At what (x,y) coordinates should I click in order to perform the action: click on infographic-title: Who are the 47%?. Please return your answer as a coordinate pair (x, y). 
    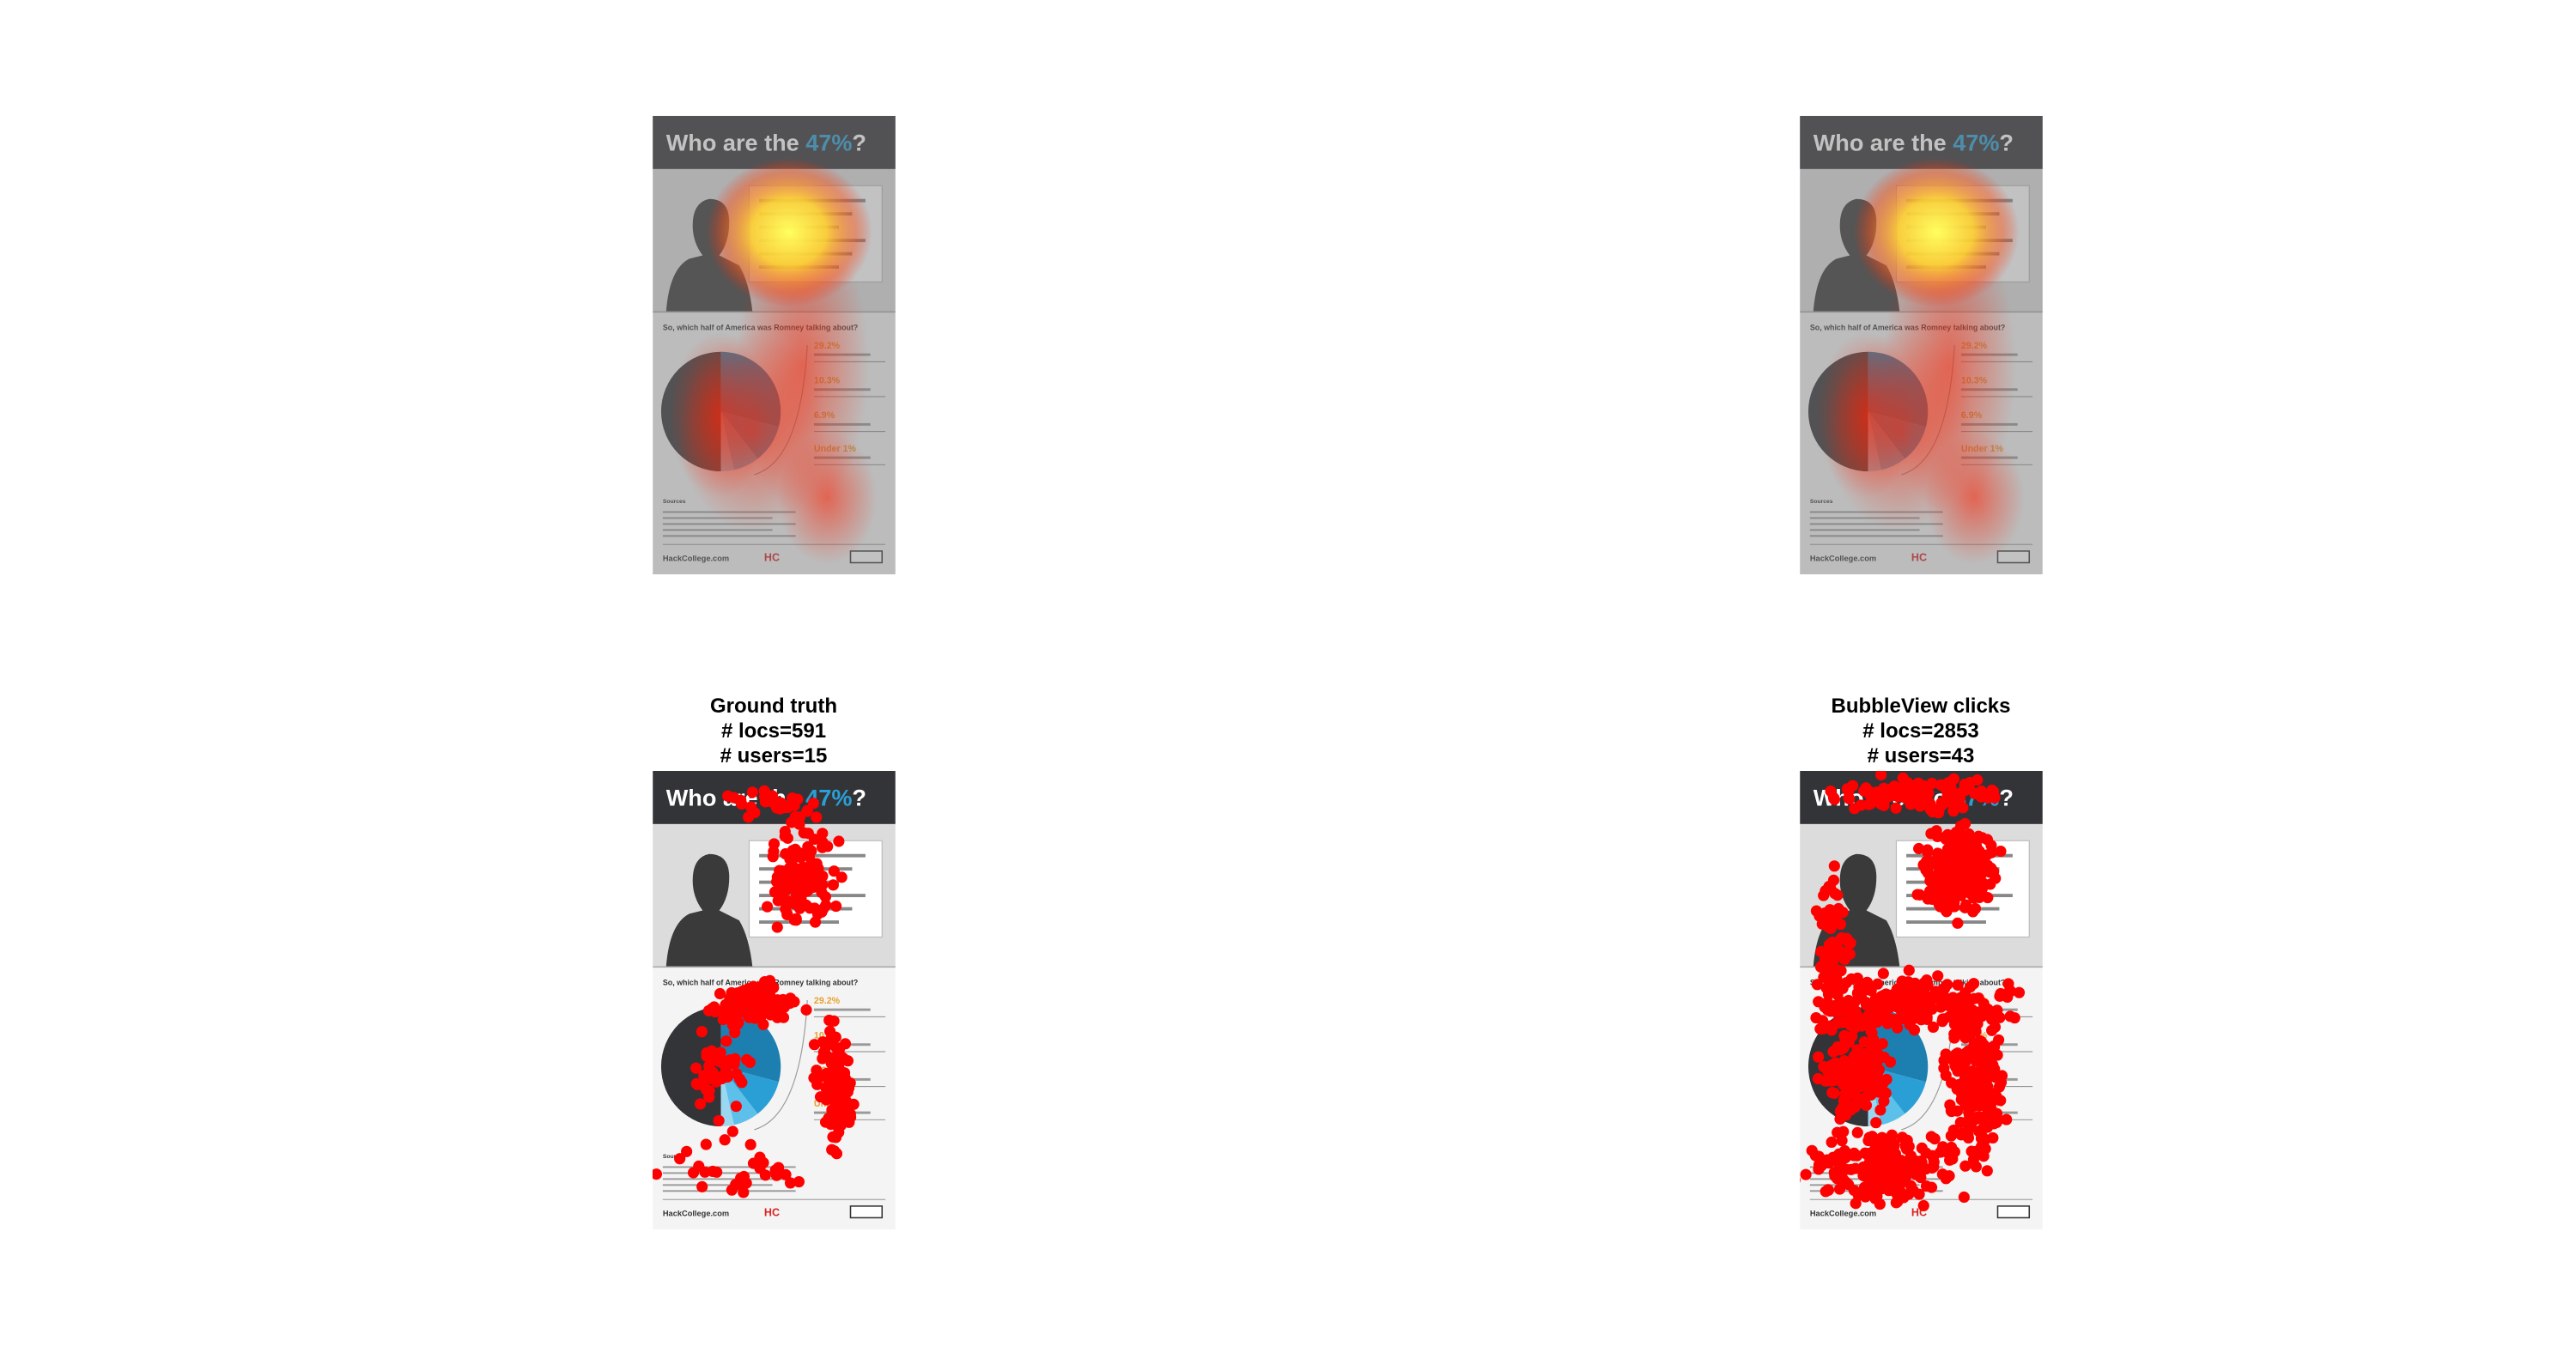
    Looking at the image, I should click on (766, 143).